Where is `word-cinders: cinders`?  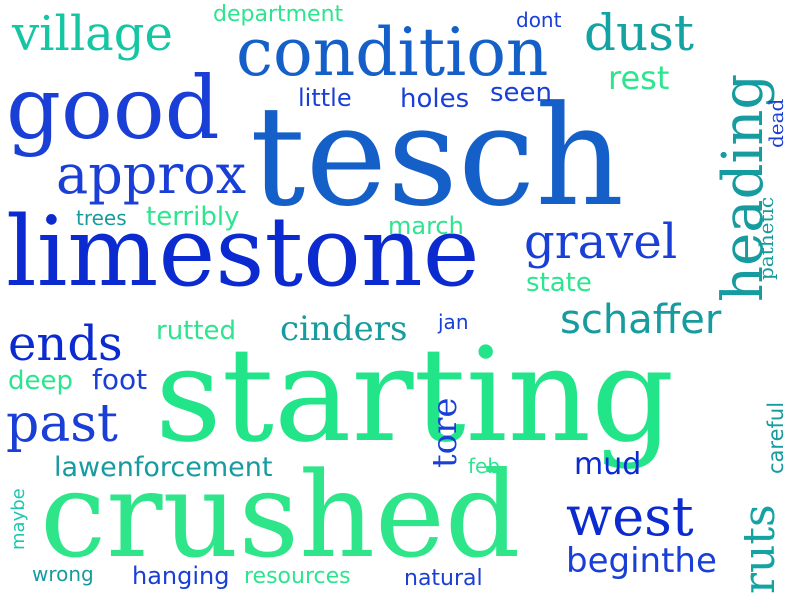
word-cinders: cinders is located at coordinates (344, 329).